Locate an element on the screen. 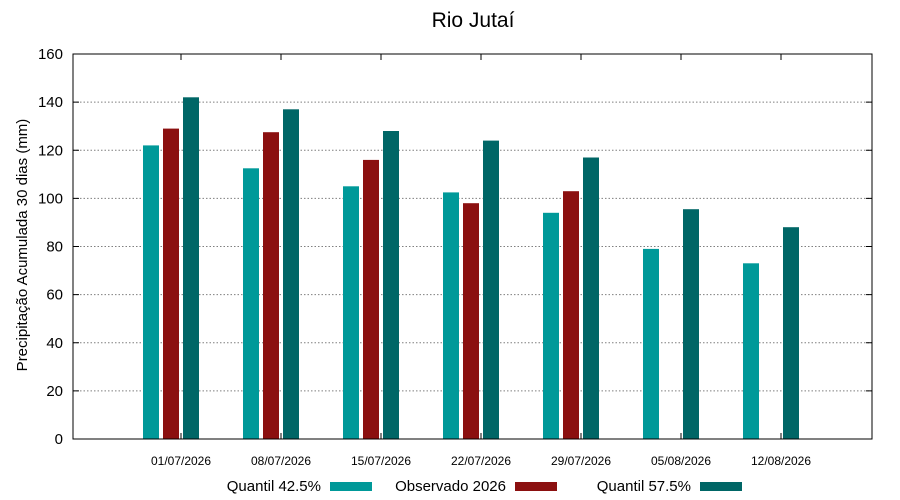 This screenshot has height=500, width=900. y-tick-label: 20 is located at coordinates (54, 391).